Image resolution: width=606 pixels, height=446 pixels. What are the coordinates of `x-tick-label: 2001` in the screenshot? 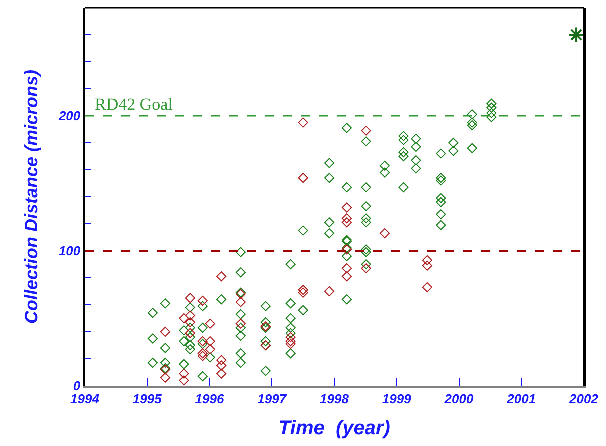 It's located at (521, 399).